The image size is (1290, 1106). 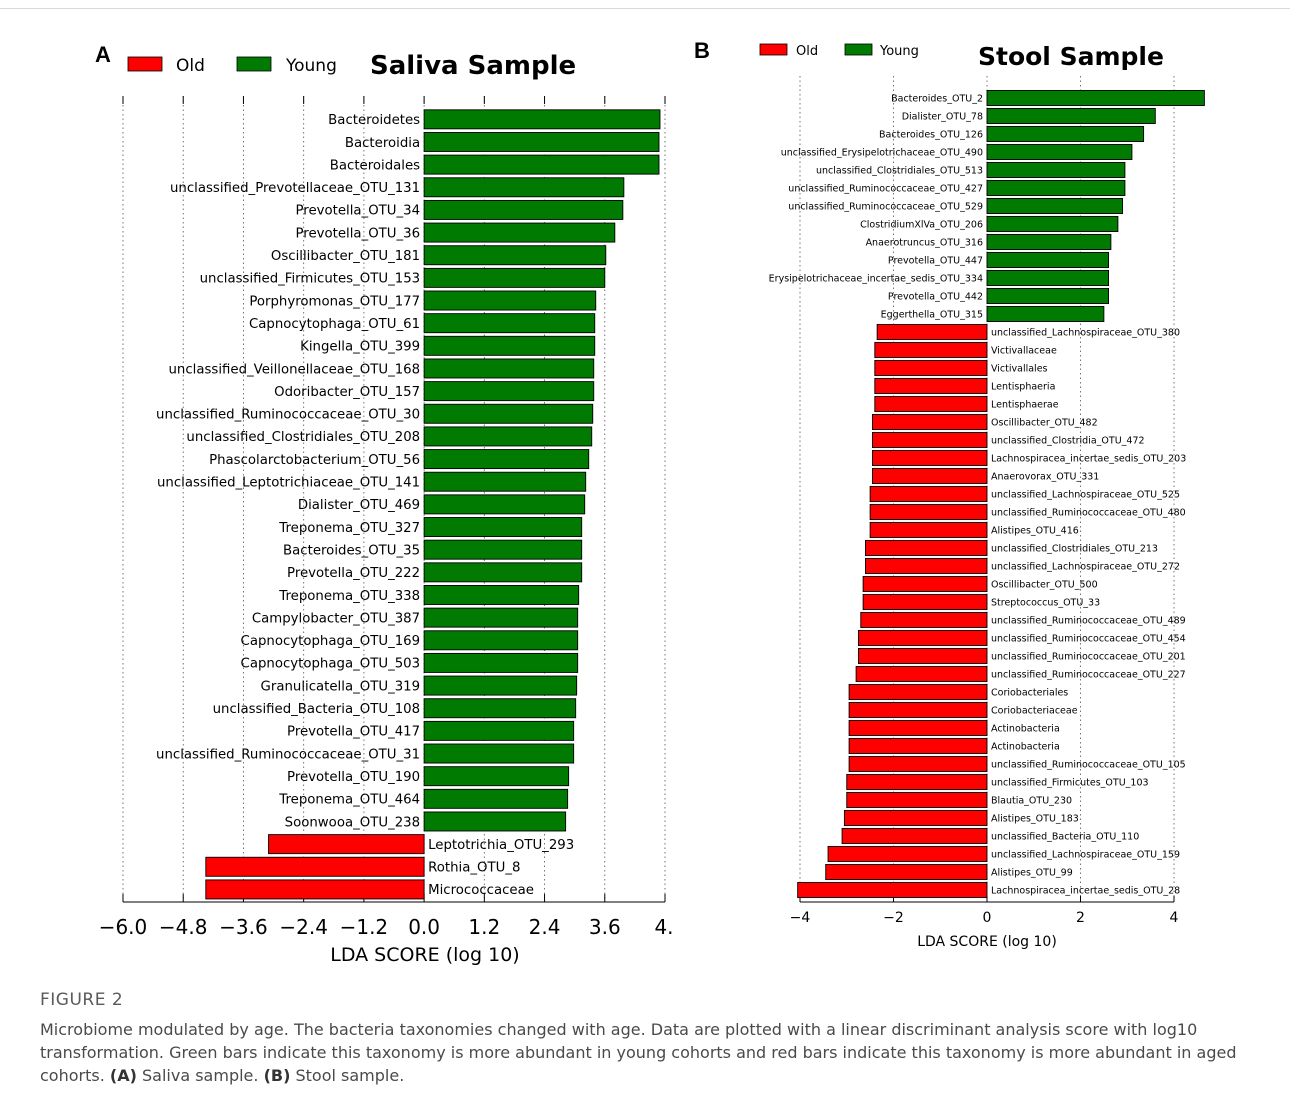 I want to click on panel-b-bar-label: Alistipes_OTU_416, so click(x=1035, y=530).